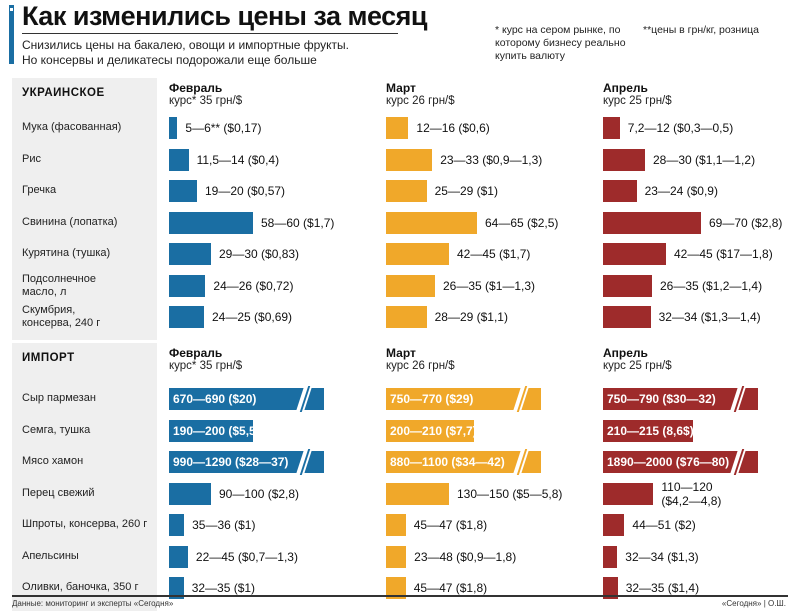 The height and width of the screenshot is (615, 800). What do you see at coordinates (223, 128) in the screenshot?
I see `data-label: 5—6** ($0,17)` at bounding box center [223, 128].